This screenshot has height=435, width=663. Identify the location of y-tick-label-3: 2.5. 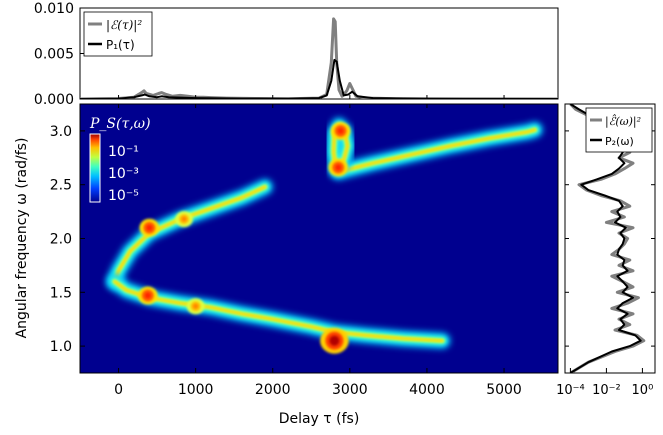
(61, 186).